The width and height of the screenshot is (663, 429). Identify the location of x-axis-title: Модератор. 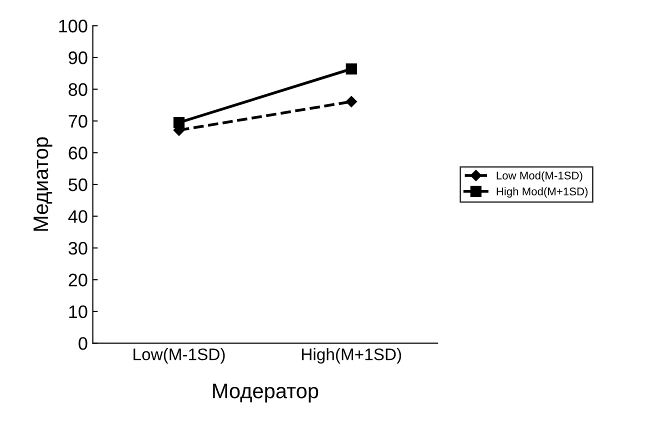
(265, 393).